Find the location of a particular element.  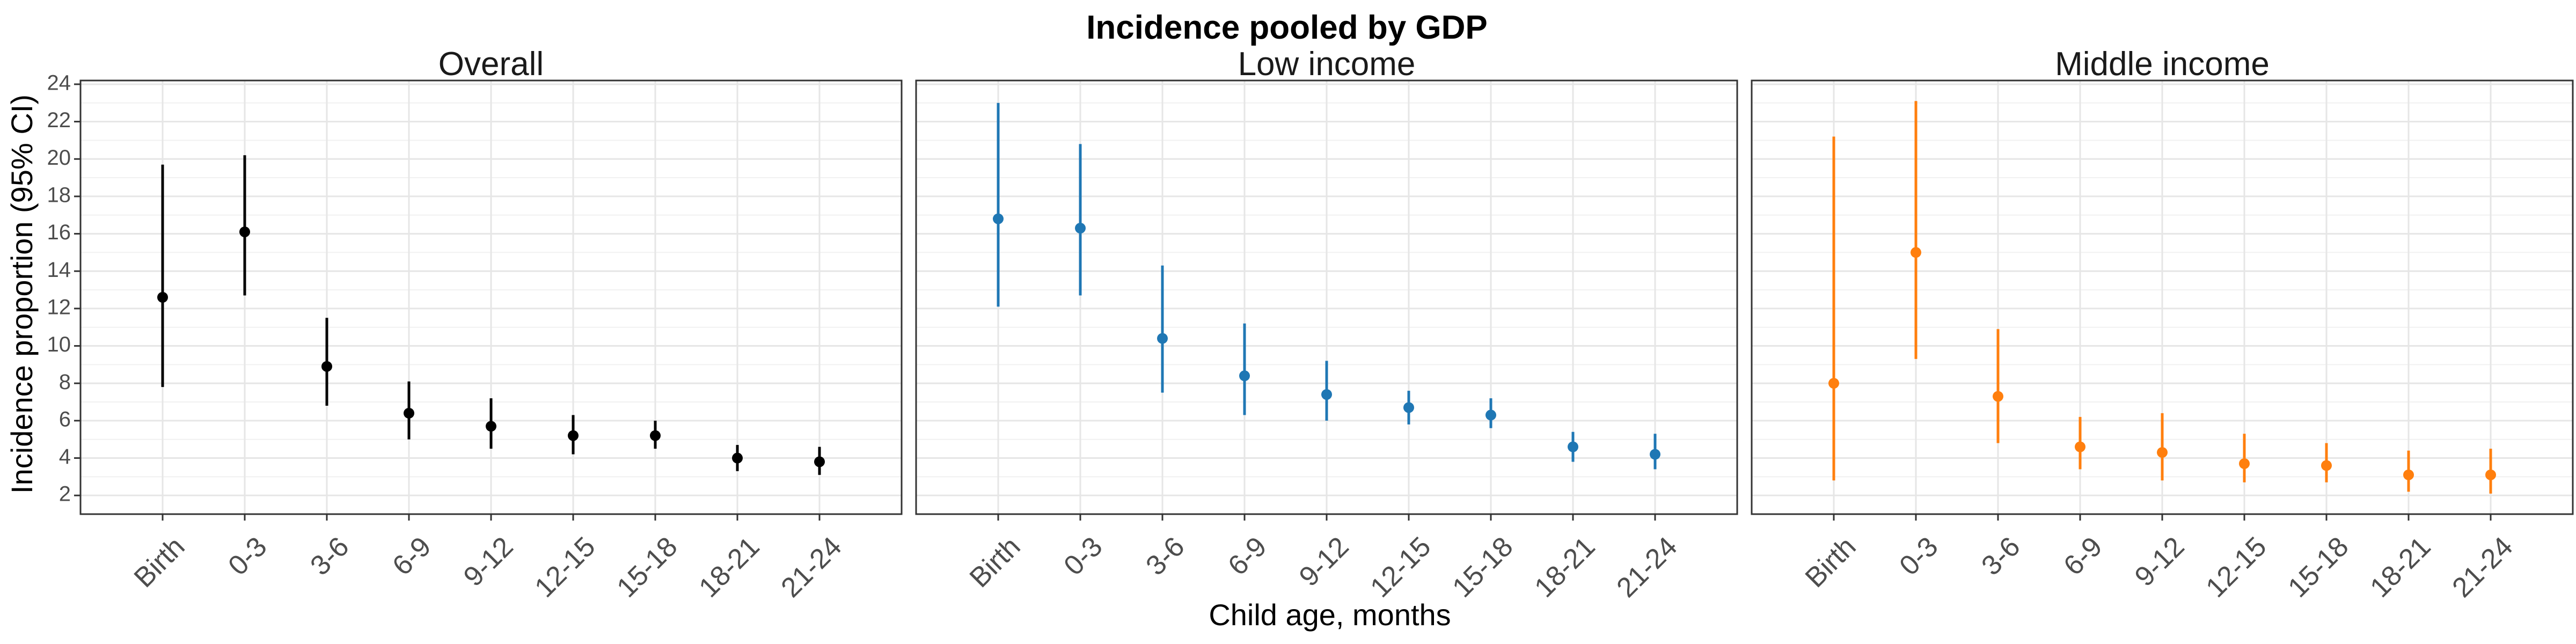

y-tick-label: 24 is located at coordinates (59, 83).